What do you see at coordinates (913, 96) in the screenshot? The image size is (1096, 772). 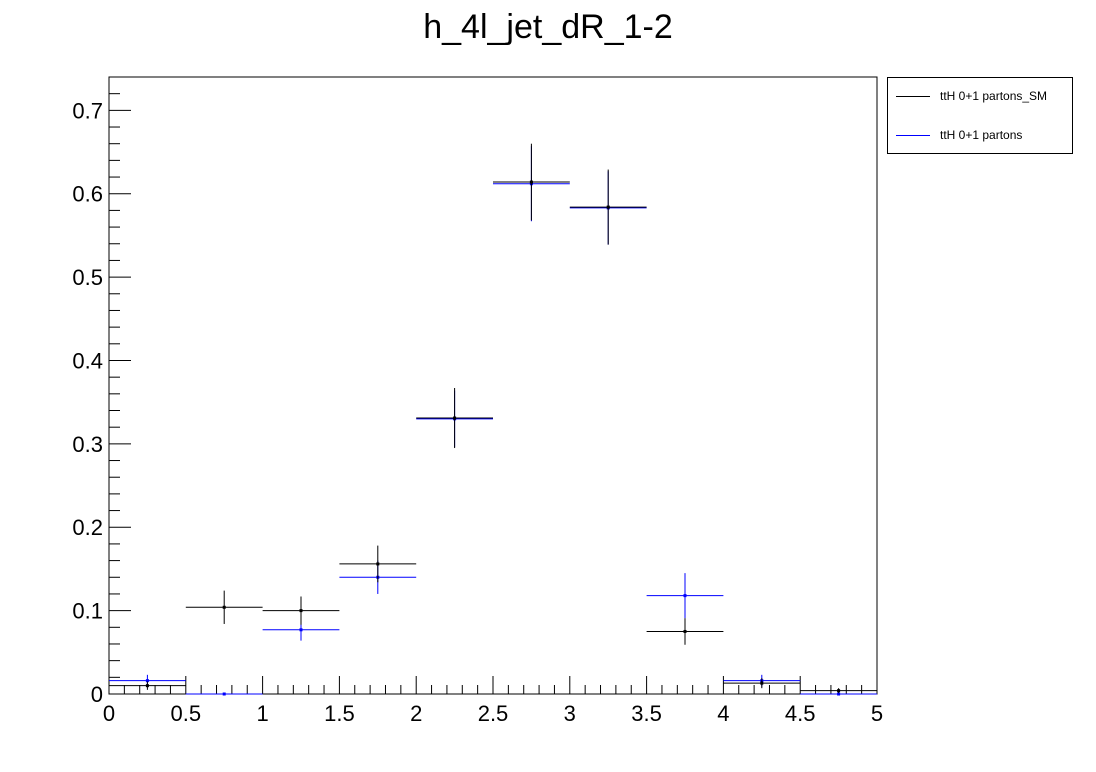 I see `legend-swatch-sm` at bounding box center [913, 96].